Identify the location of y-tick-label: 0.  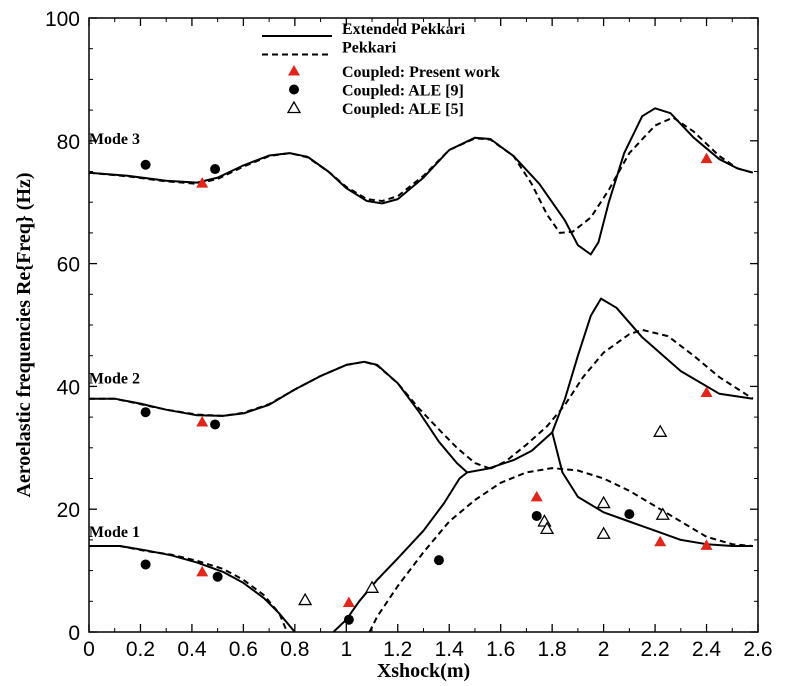
(74, 633).